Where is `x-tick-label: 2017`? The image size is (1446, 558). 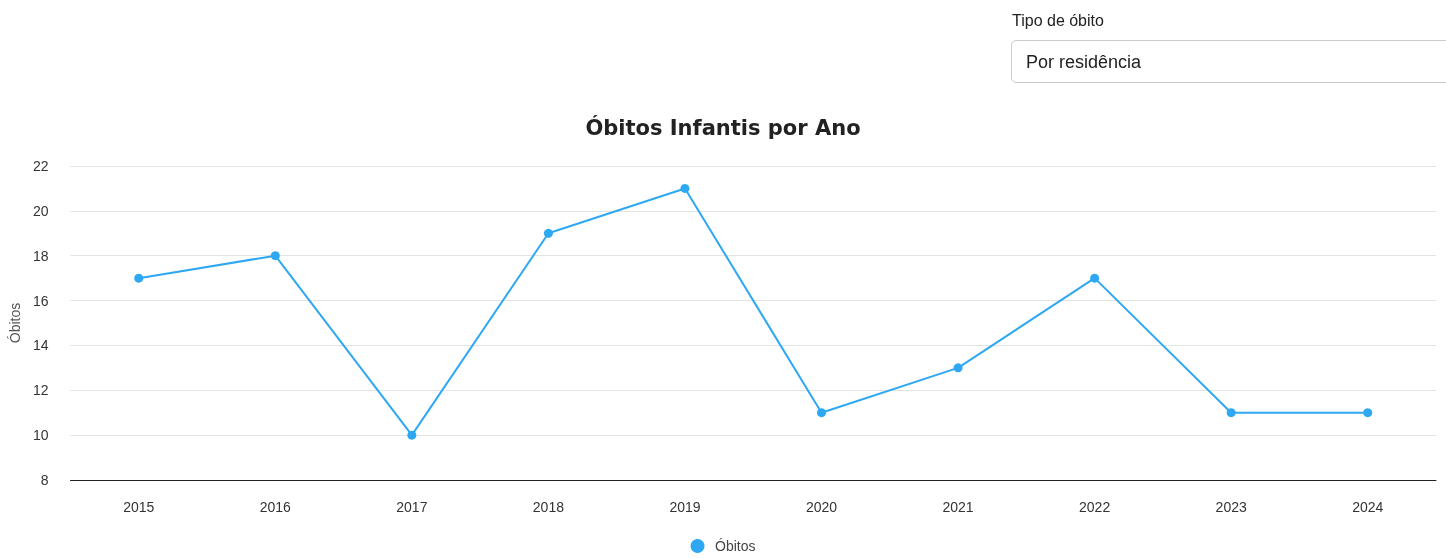
x-tick-label: 2017 is located at coordinates (412, 507).